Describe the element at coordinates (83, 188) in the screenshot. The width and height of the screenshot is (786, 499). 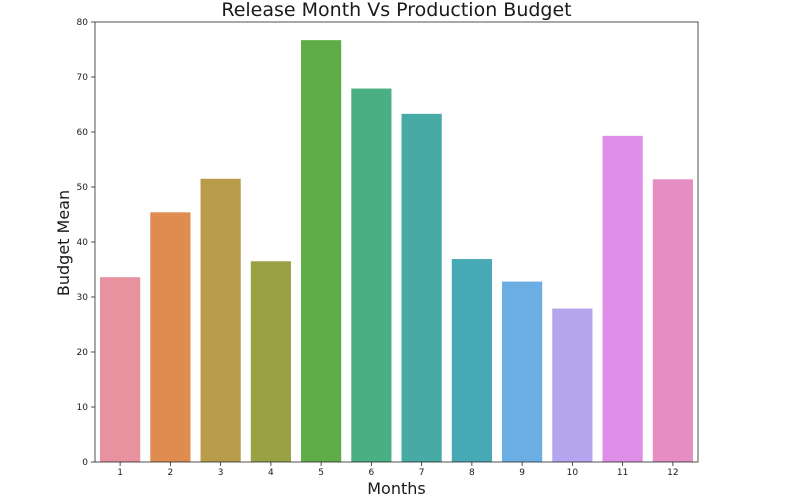
I see `y-tick-label: 50` at that location.